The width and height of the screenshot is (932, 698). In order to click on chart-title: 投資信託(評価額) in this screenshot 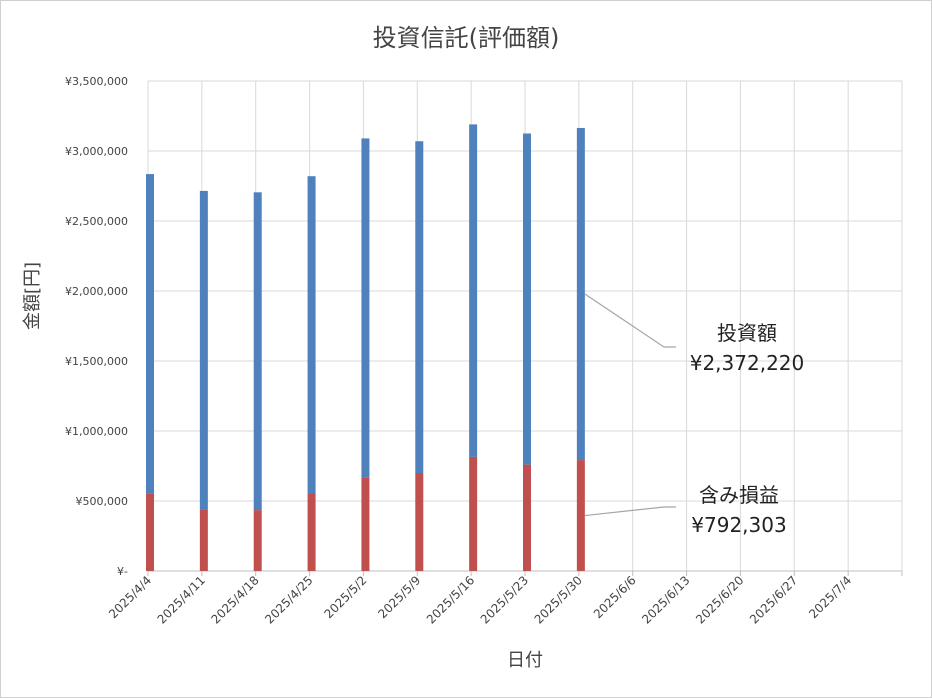, I will do `click(466, 38)`.